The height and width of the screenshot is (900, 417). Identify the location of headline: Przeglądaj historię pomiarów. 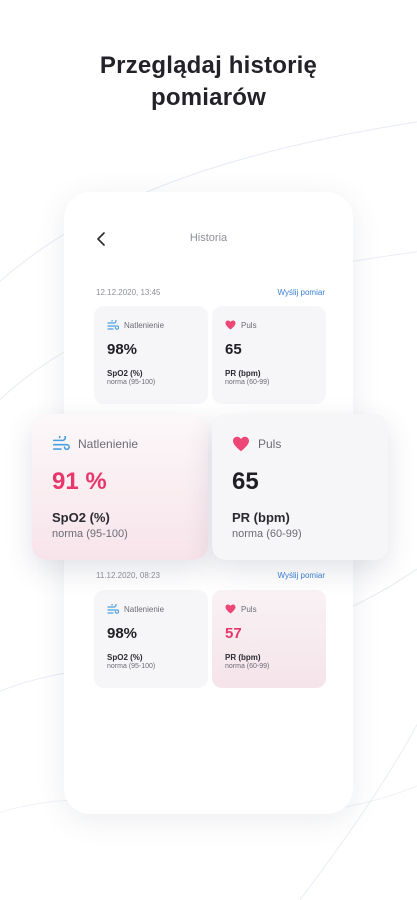
(208, 82).